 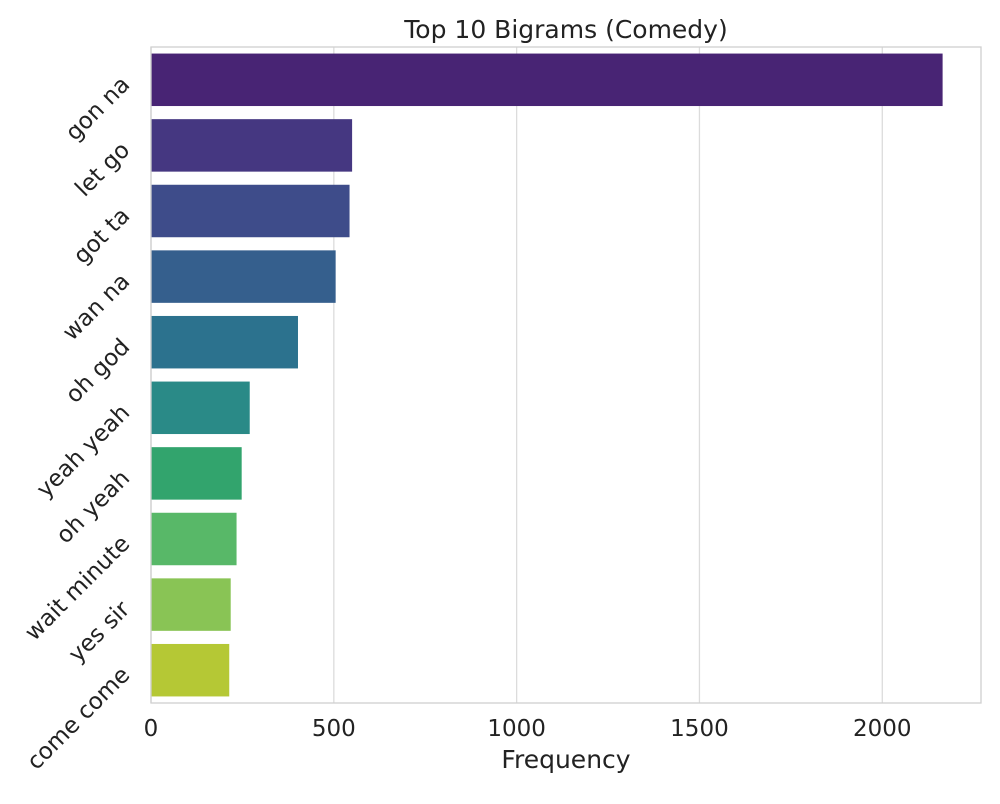 I want to click on x-tick-label: 500, so click(x=334, y=729).